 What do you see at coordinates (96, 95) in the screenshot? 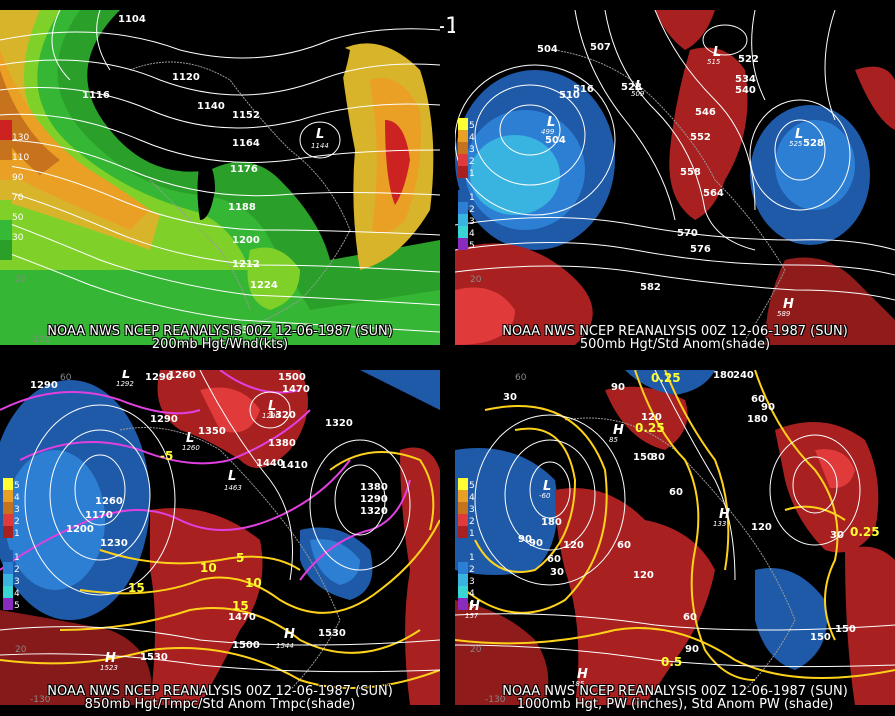
I see `height-label: 1116` at bounding box center [96, 95].